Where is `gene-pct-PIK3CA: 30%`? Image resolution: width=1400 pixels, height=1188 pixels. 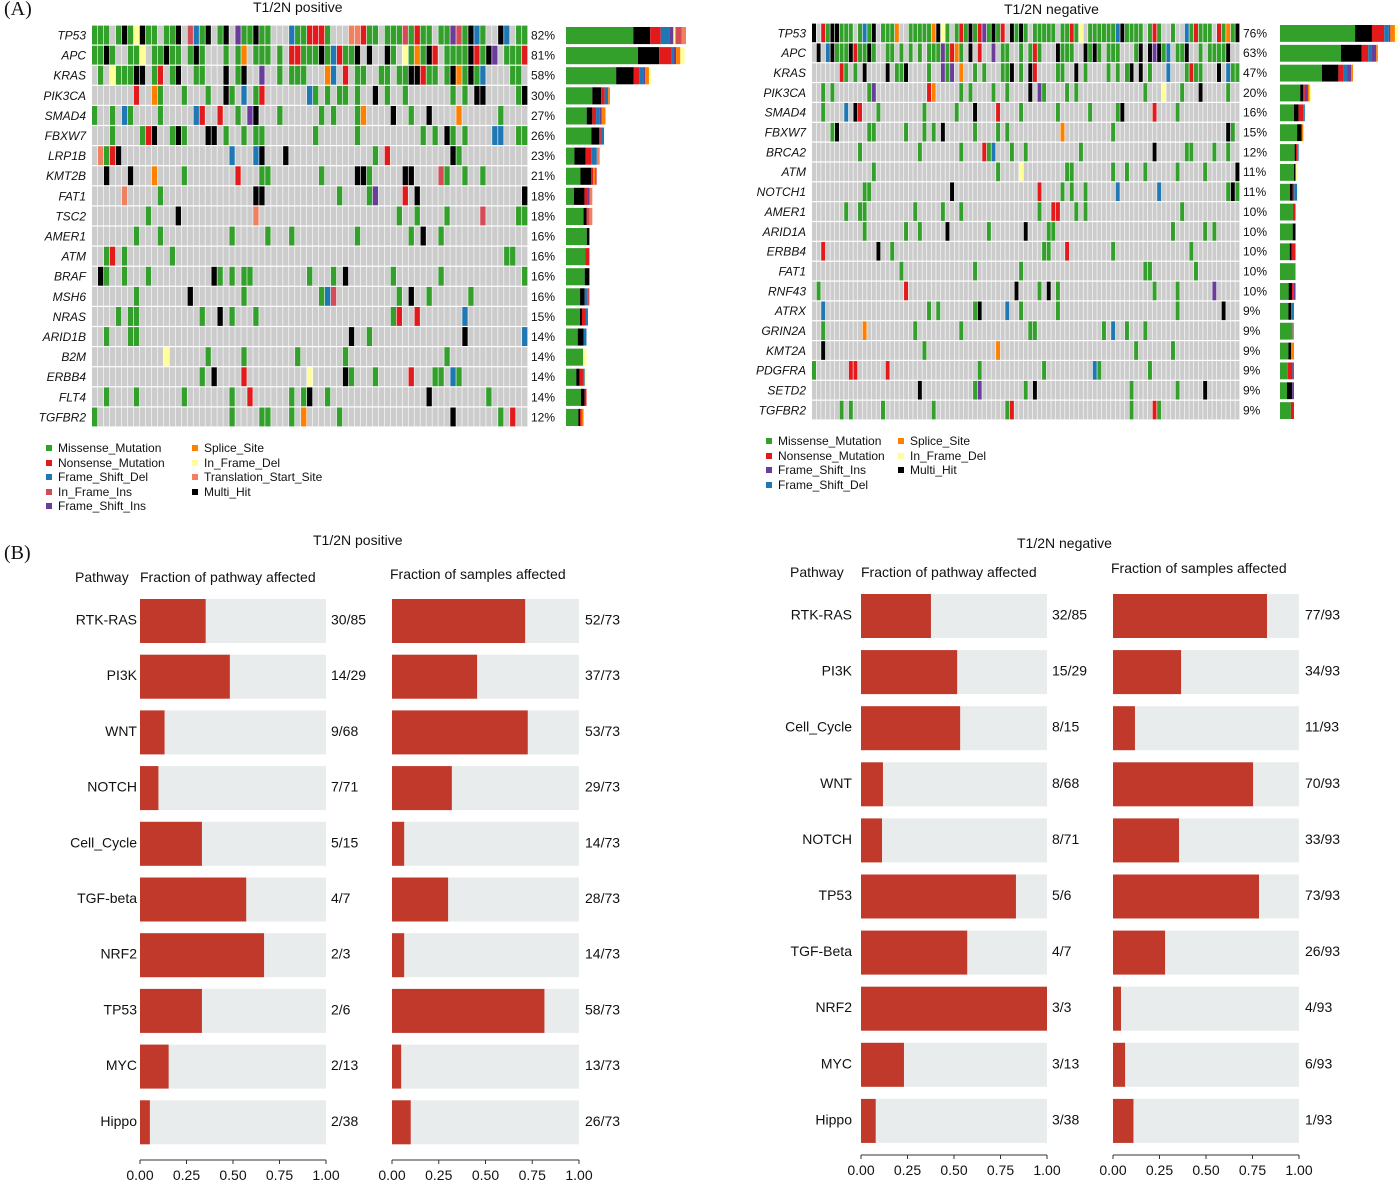 gene-pct-PIK3CA: 30% is located at coordinates (543, 96).